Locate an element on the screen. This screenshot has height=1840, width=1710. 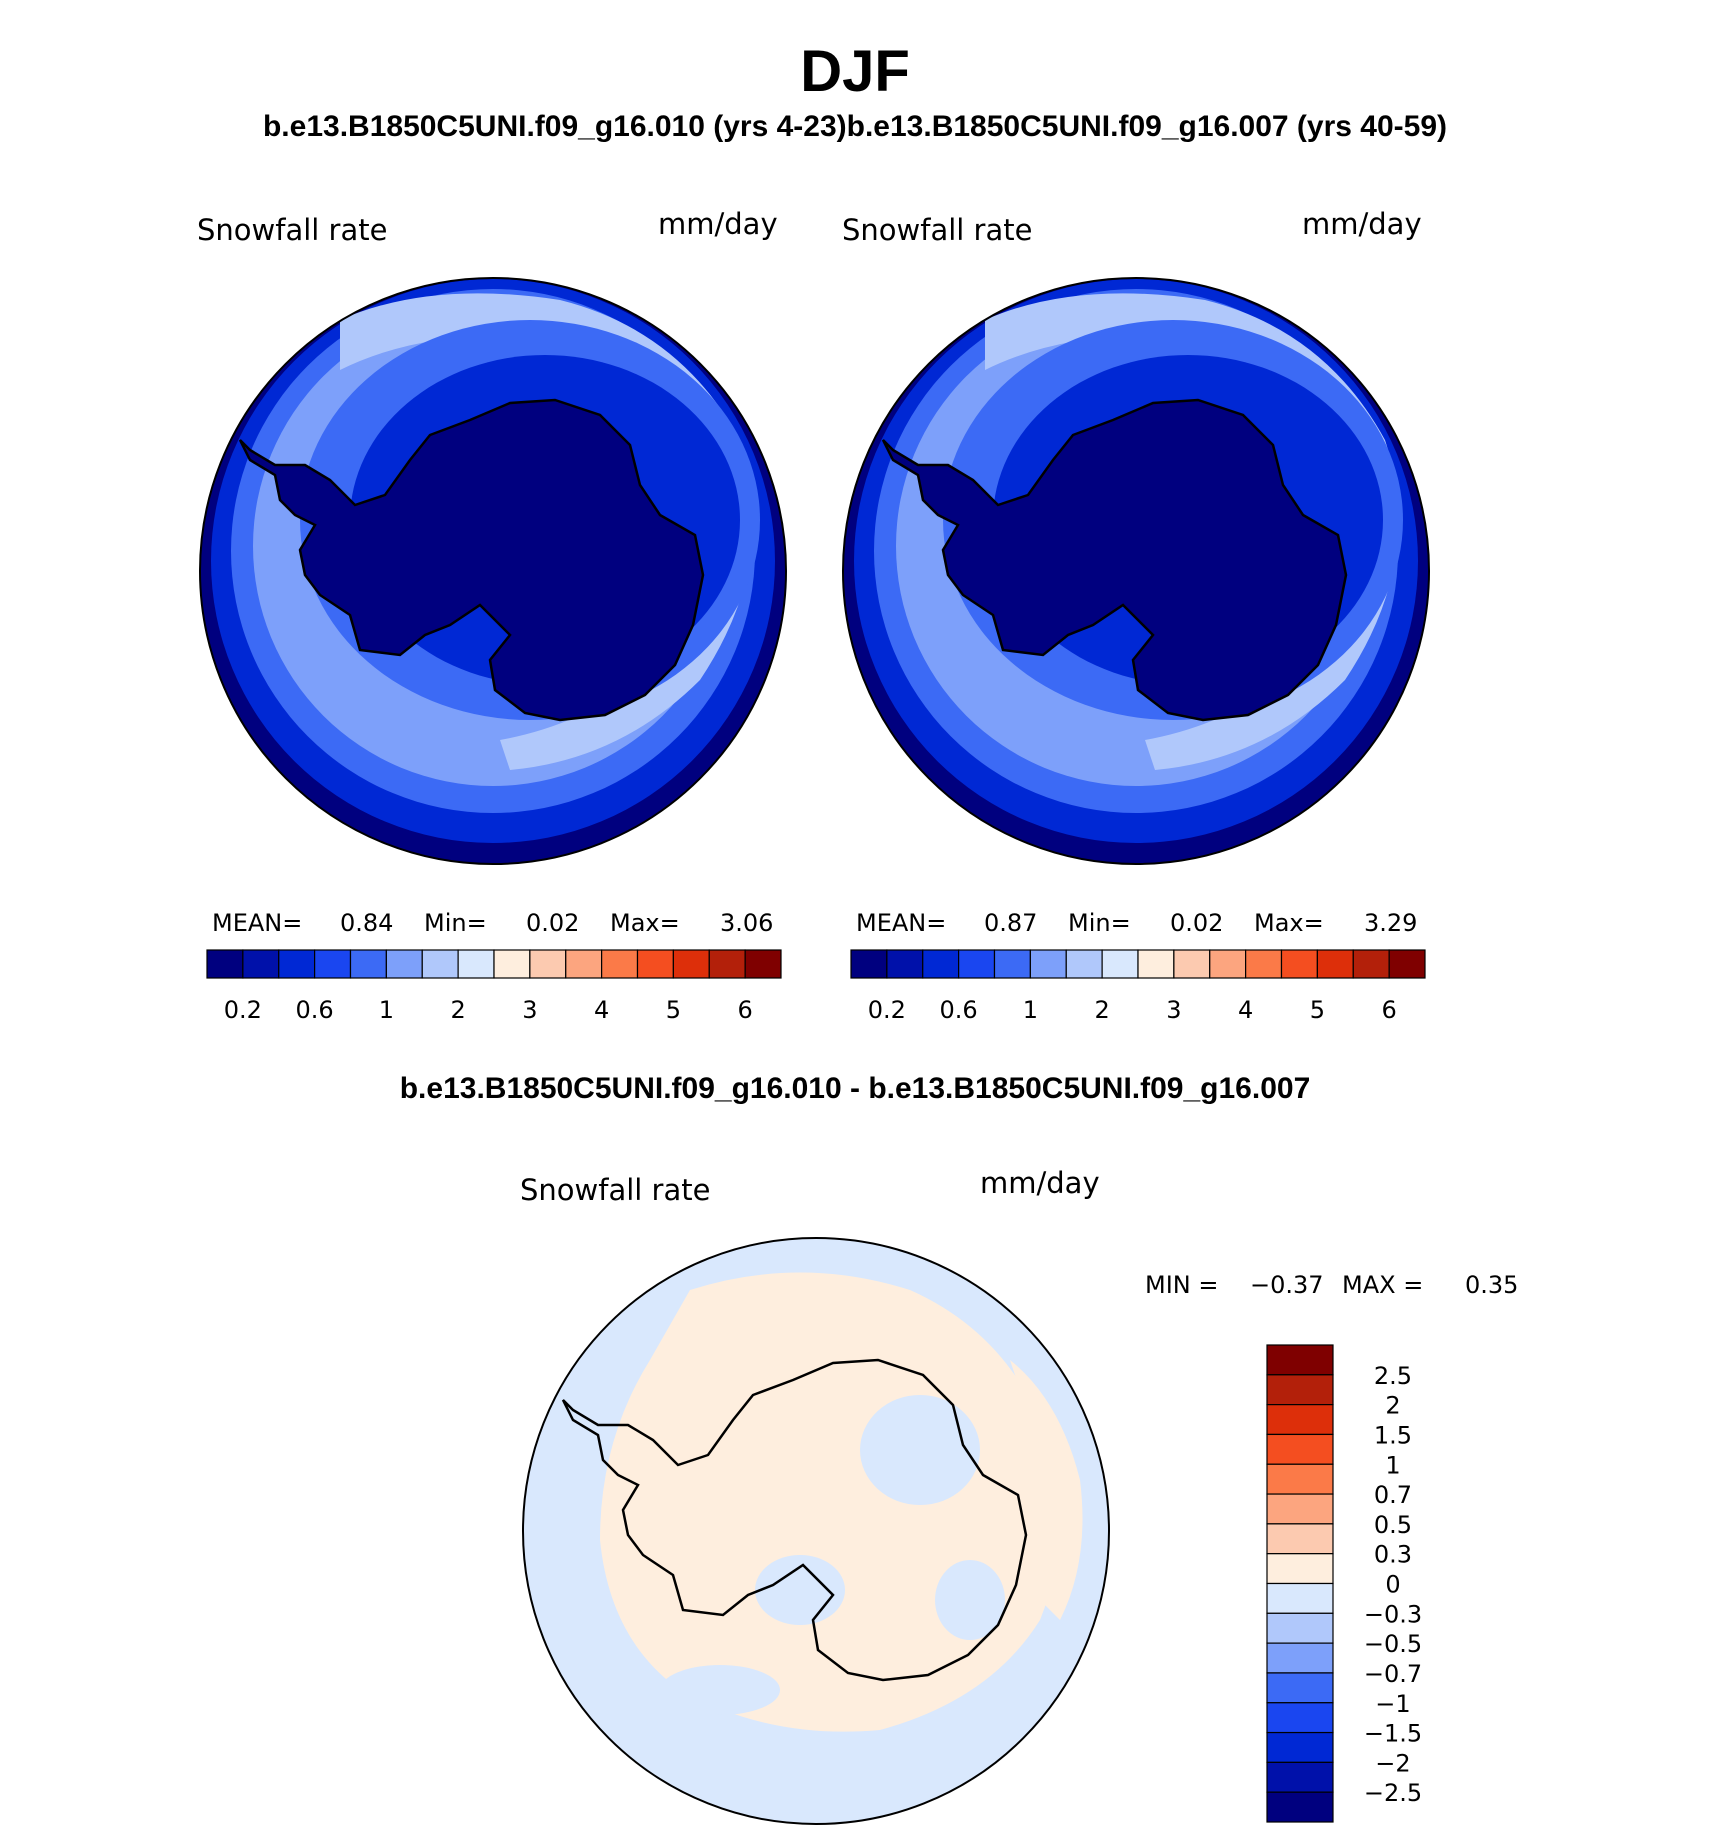
panel2-max-value: 3.29 is located at coordinates (1390, 923).